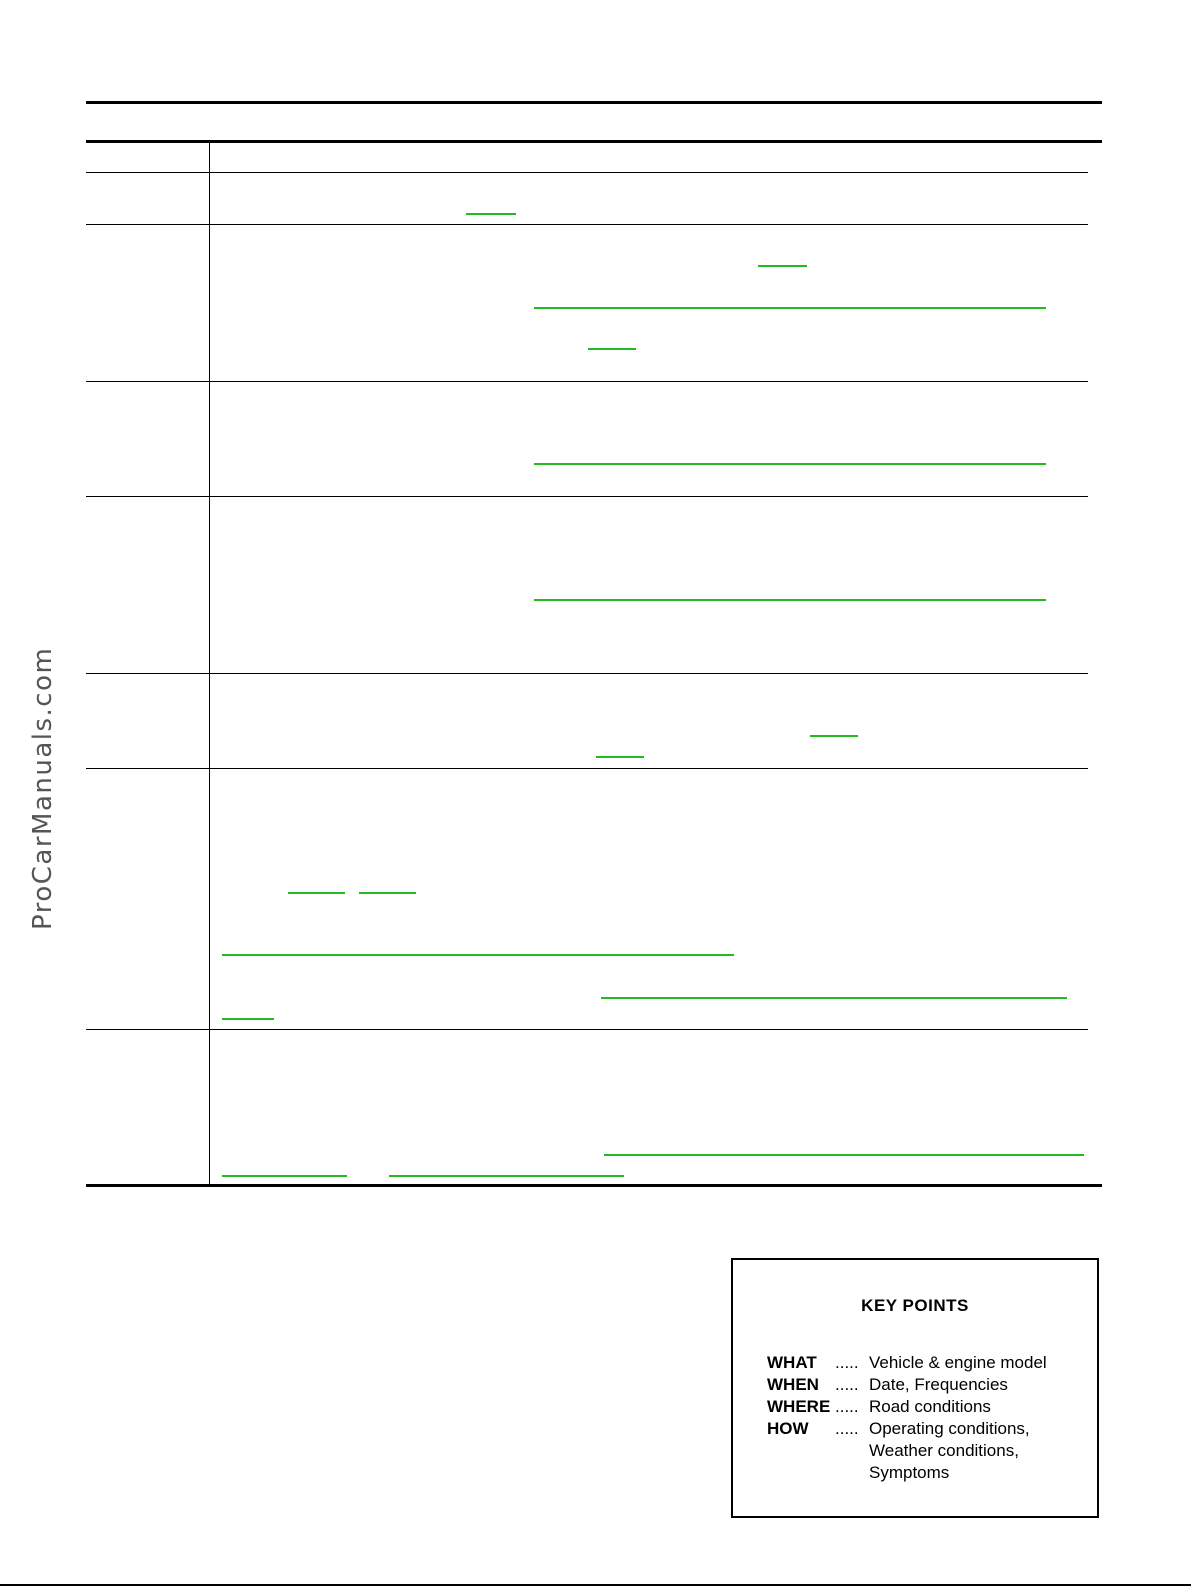 This screenshot has width=1191, height=1587. What do you see at coordinates (209, 664) in the screenshot?
I see `table-column-divider` at bounding box center [209, 664].